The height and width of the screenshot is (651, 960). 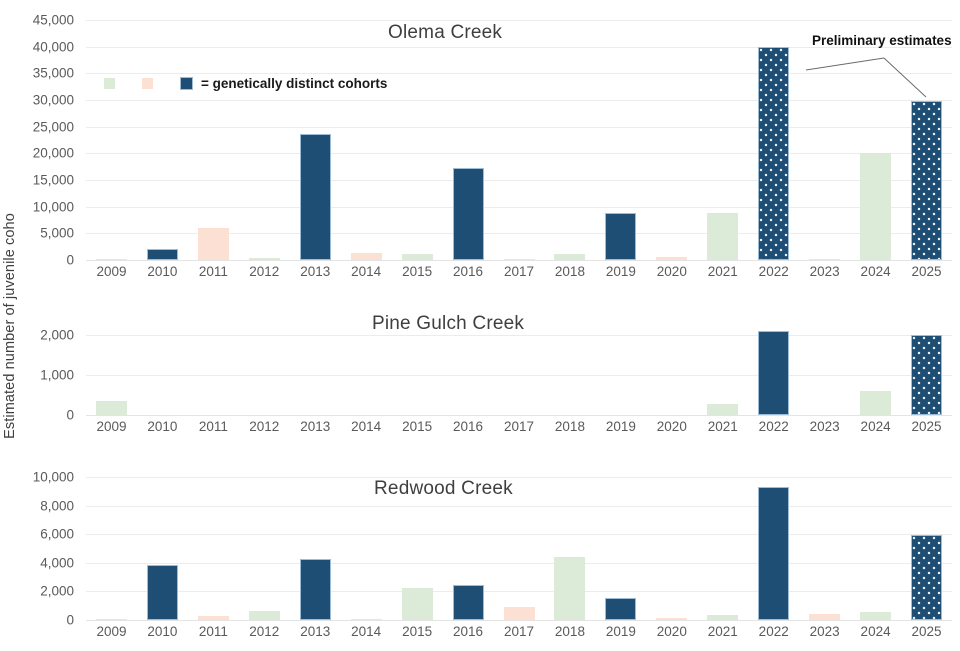 I want to click on y-axis-tick-label: 15,000, so click(x=53, y=180).